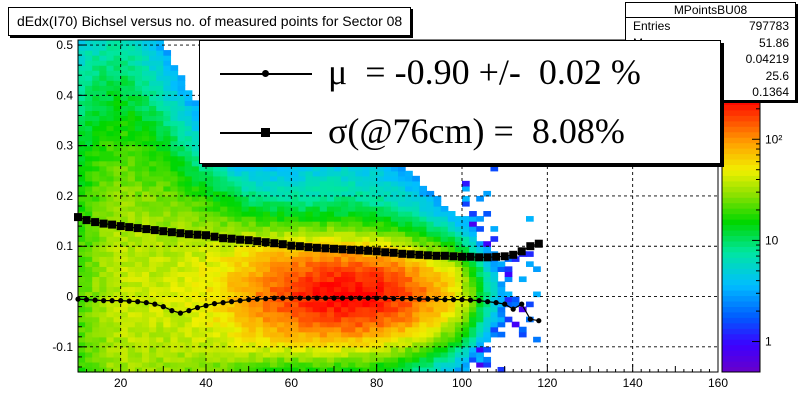 This screenshot has height=412, width=799. I want to click on legend-label-sigma: σ(@76cm) = 8.08%, so click(476, 131).